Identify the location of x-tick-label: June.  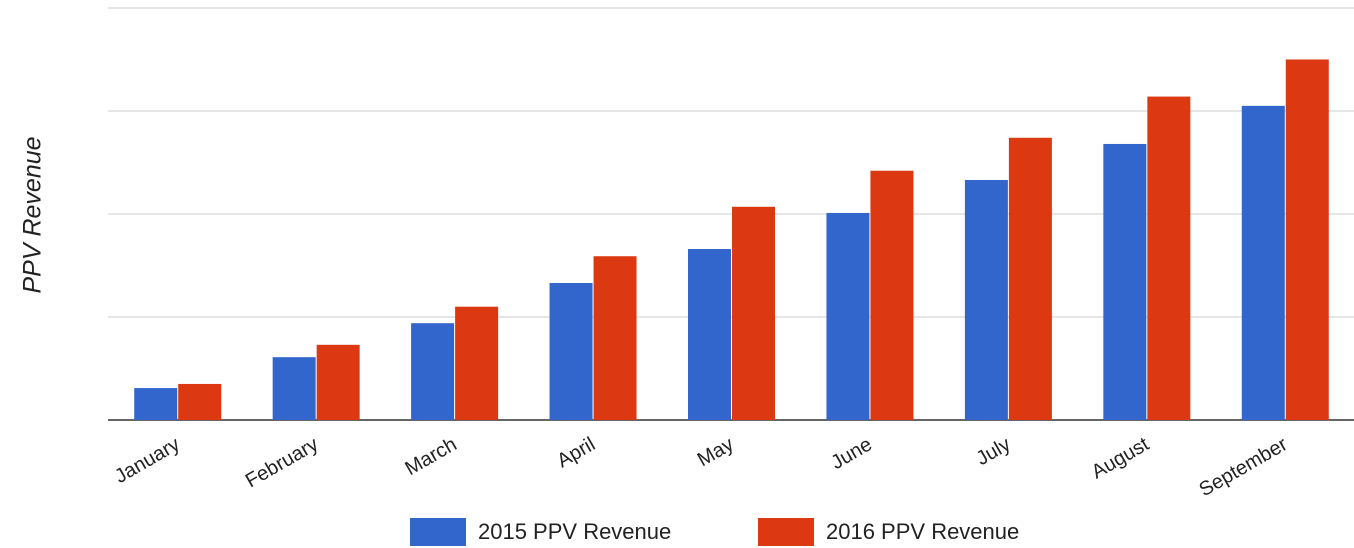
(851, 453).